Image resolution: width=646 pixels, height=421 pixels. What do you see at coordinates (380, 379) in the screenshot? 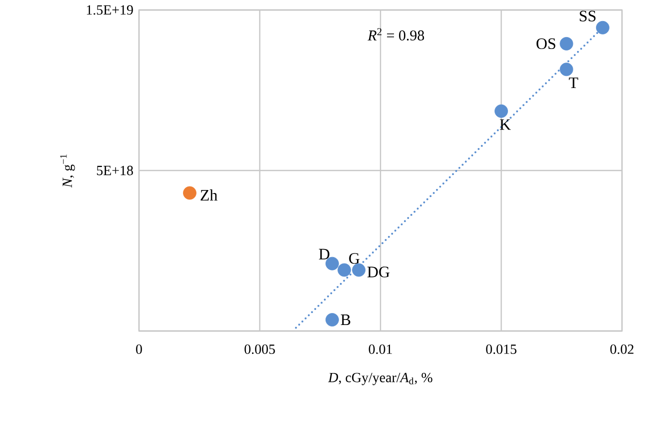
I see `x-axis-title: D, cGy/year/A$_{d}$, %` at bounding box center [380, 379].